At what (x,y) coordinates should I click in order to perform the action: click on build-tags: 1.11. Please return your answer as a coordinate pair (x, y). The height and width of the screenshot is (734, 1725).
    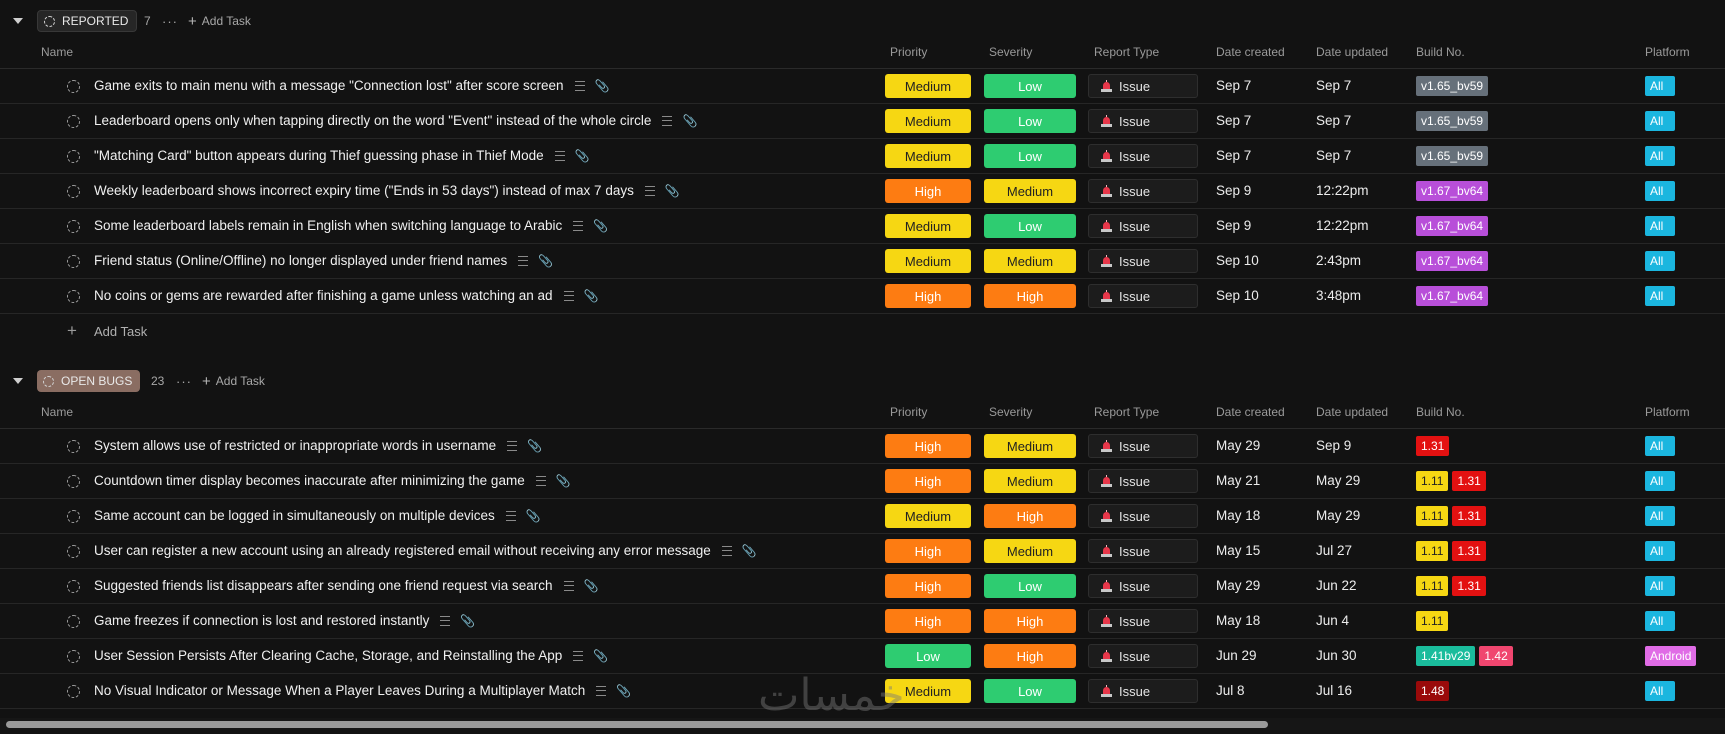
    Looking at the image, I should click on (1432, 621).